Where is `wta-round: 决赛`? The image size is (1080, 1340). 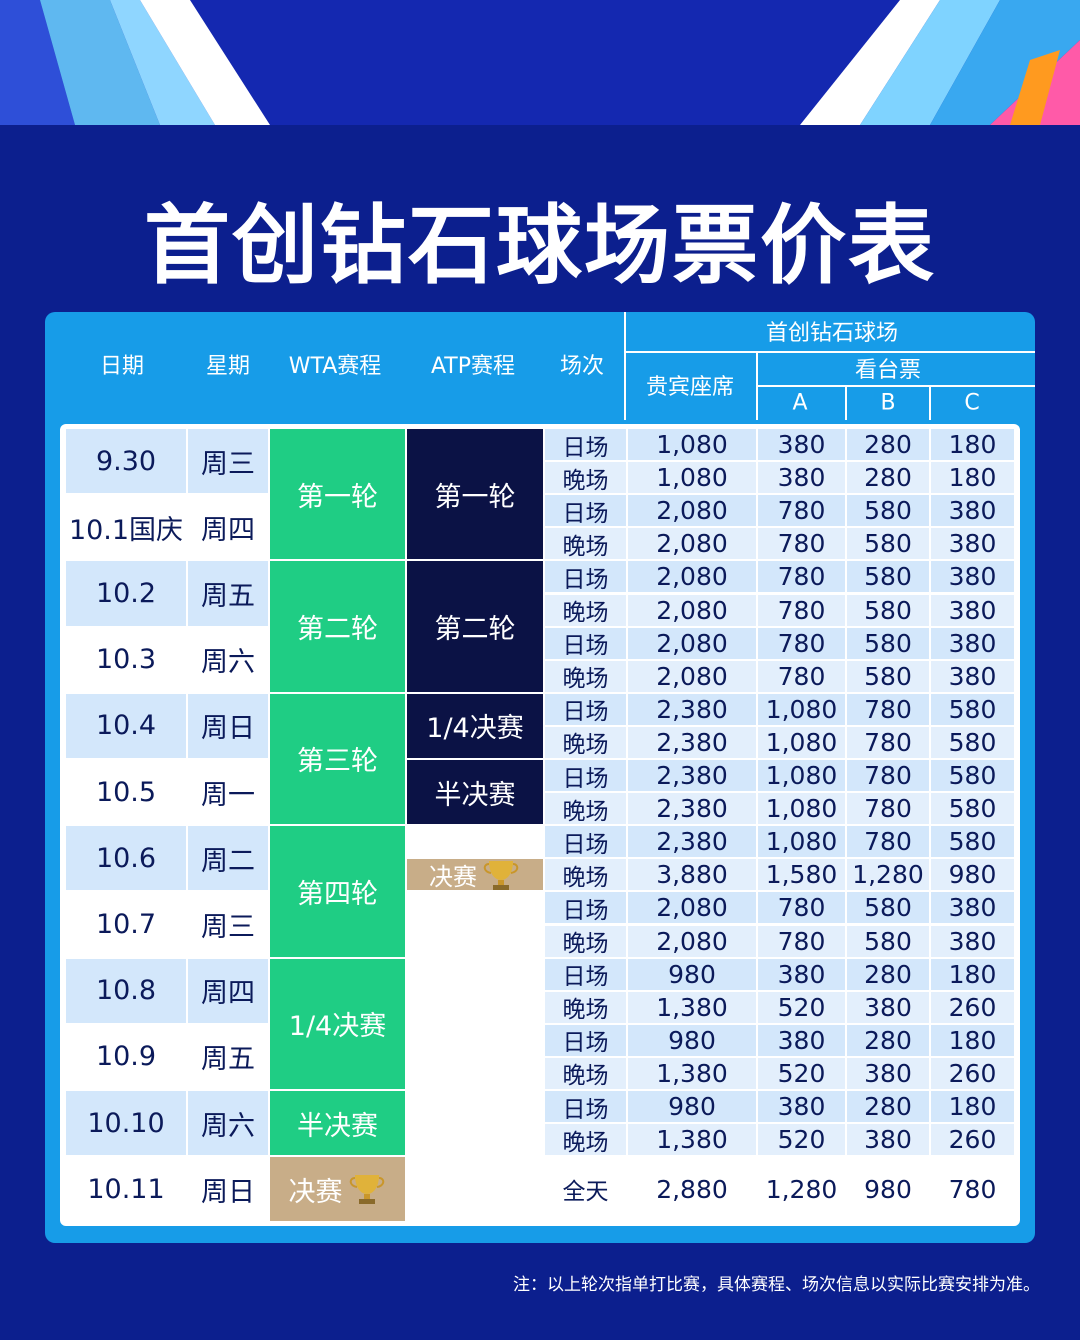
wta-round: 决赛 is located at coordinates (337, 1189).